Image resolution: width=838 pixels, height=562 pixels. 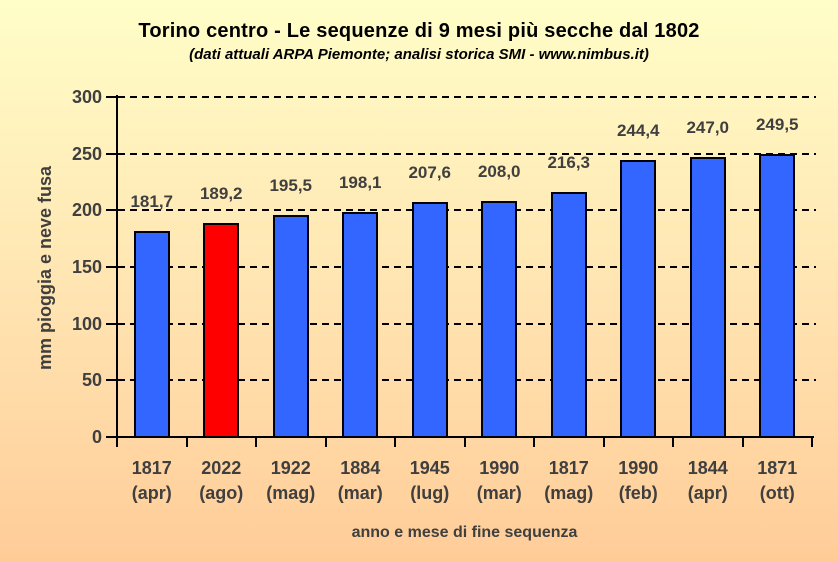 I want to click on bar-value-label: 216,3, so click(x=569, y=162).